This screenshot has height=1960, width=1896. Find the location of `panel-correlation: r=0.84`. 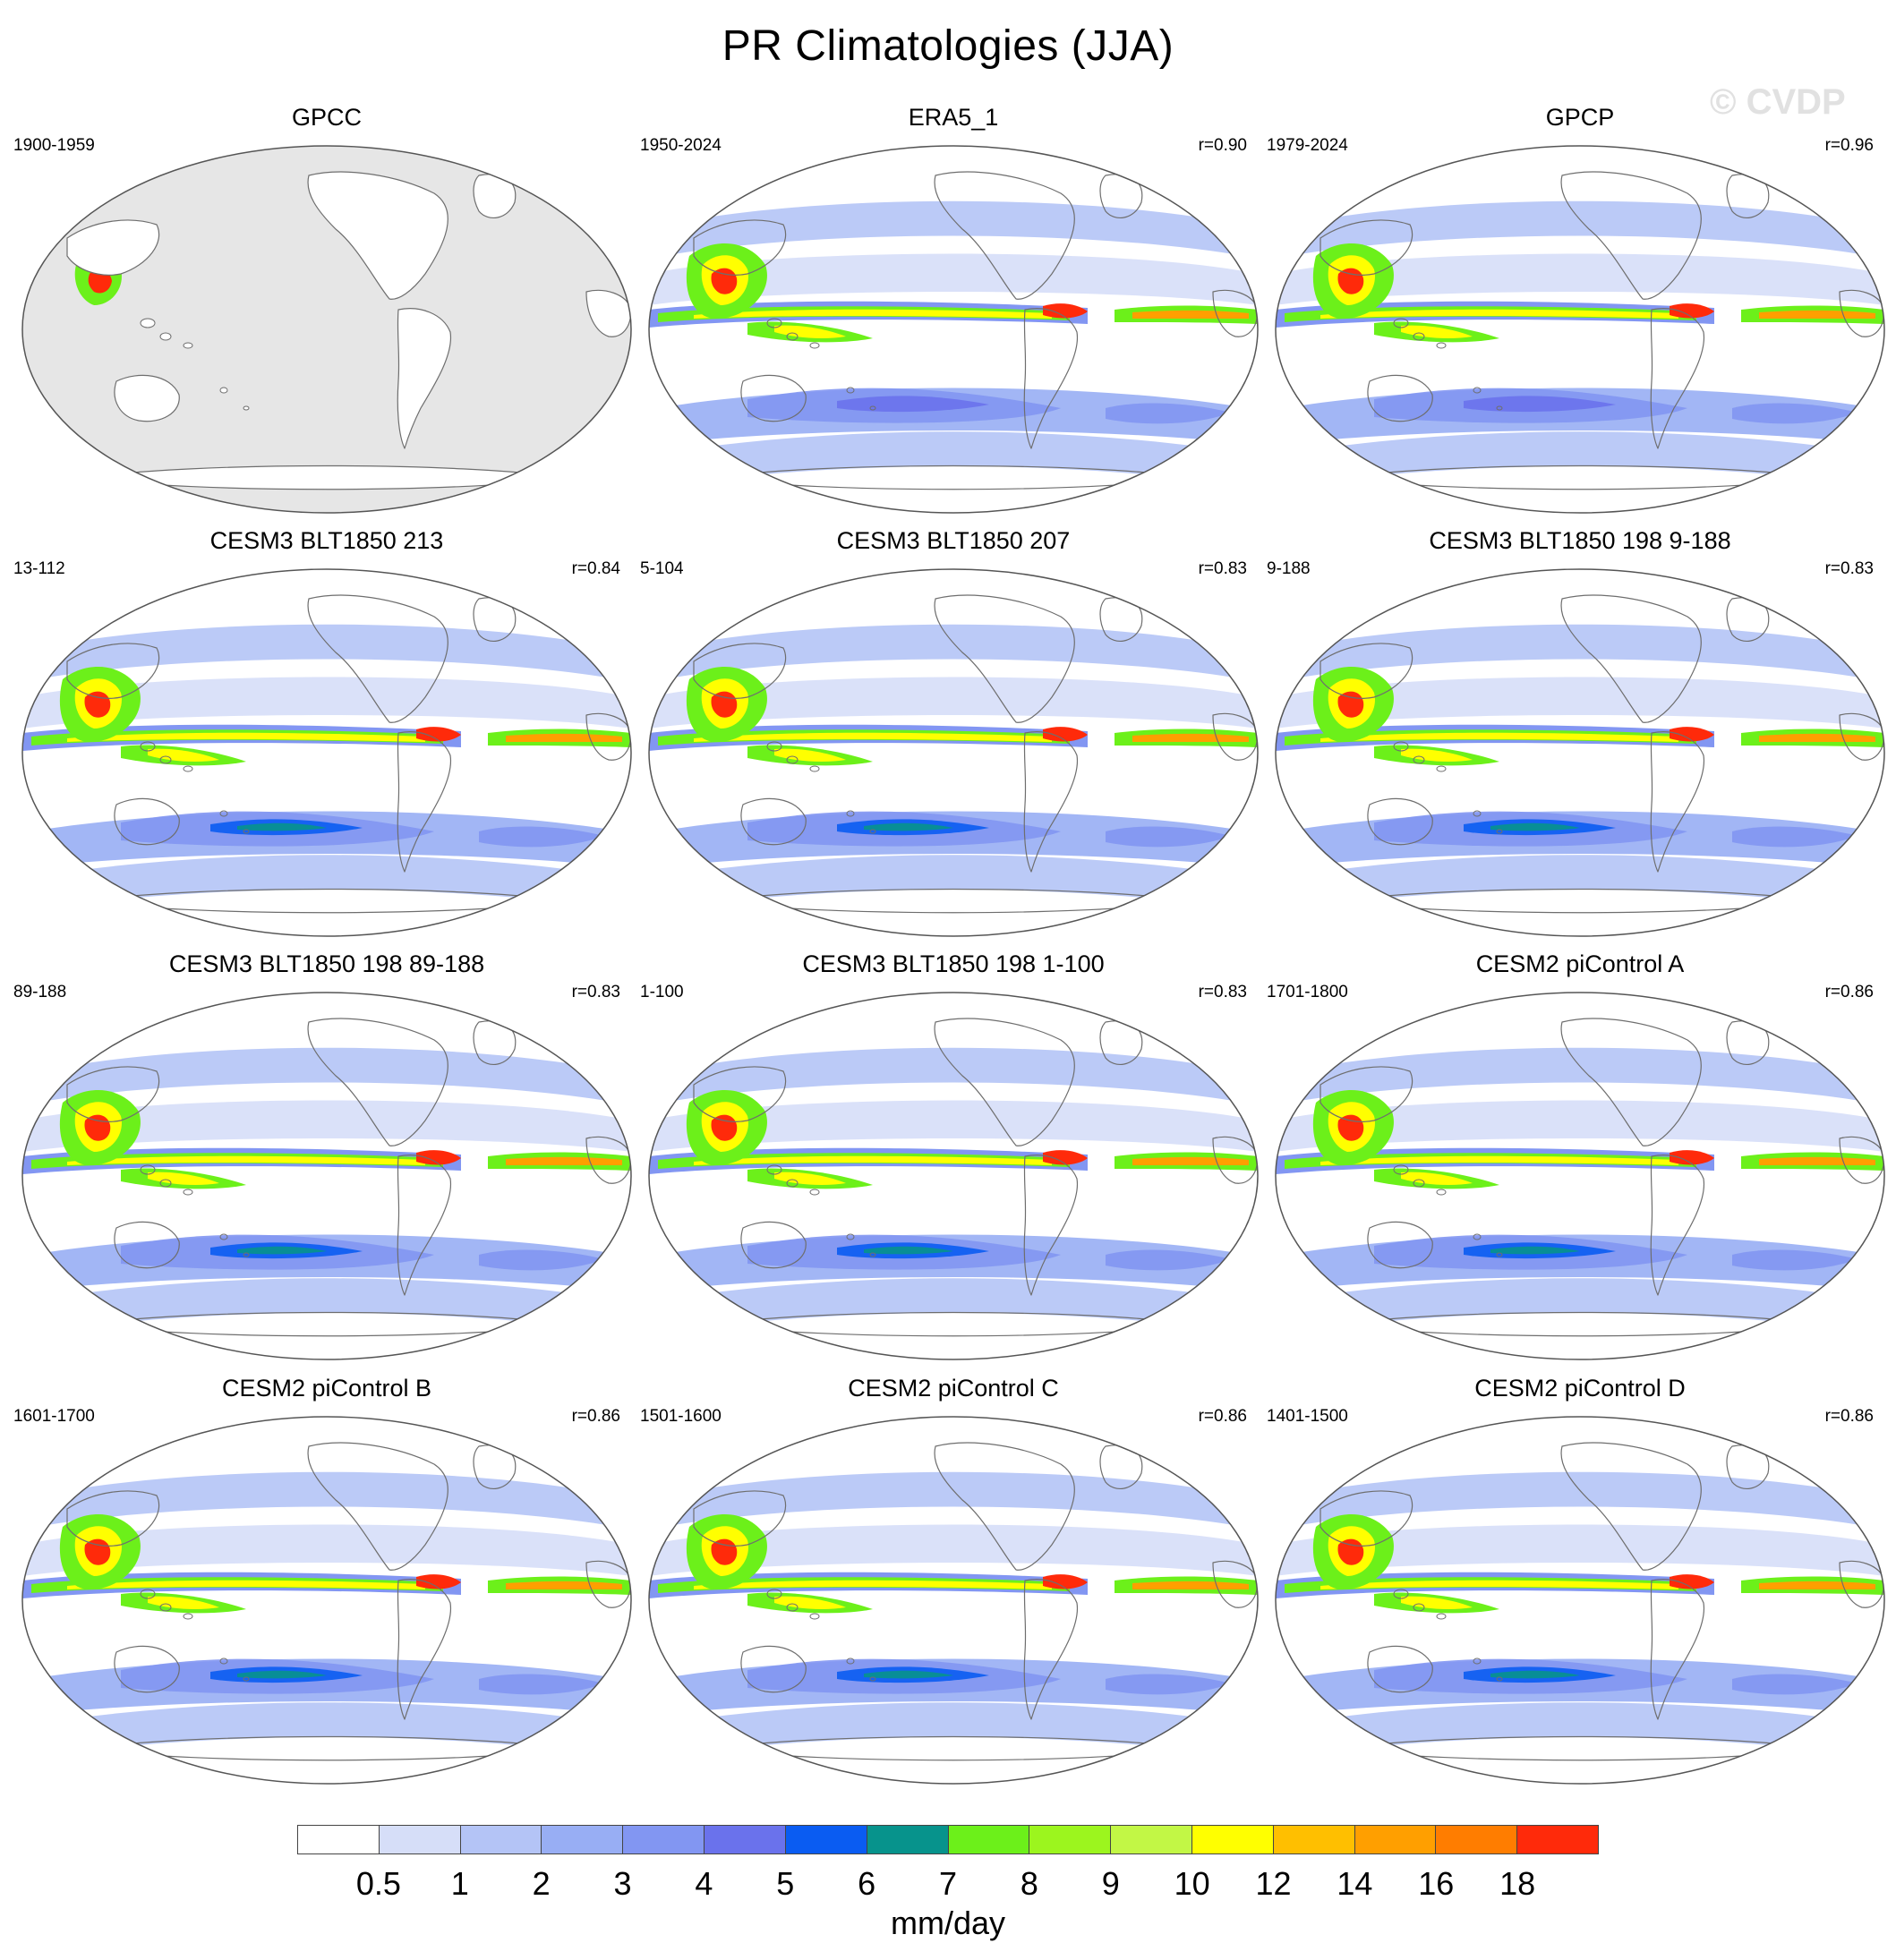

panel-correlation: r=0.84 is located at coordinates (595, 568).